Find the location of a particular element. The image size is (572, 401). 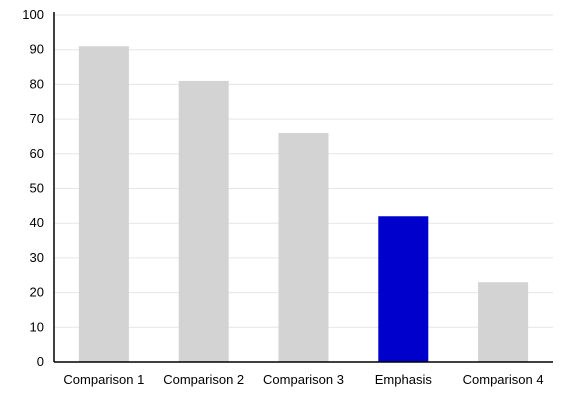

y-tick-label-9: 90 is located at coordinates (37, 49).